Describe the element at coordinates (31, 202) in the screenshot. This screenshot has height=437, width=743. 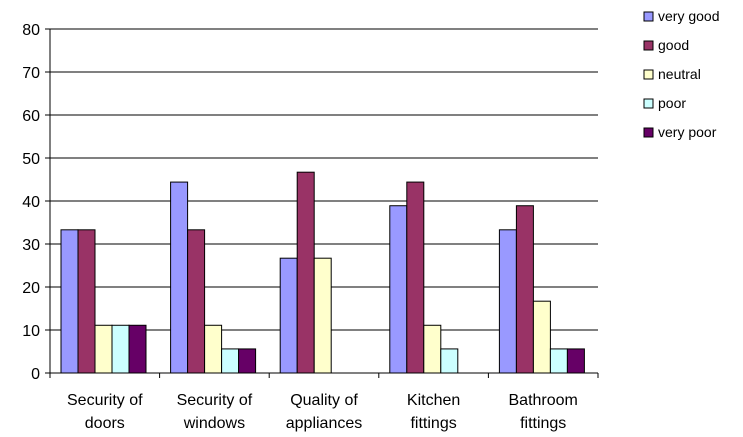
I see `y-tick-label: 40` at that location.